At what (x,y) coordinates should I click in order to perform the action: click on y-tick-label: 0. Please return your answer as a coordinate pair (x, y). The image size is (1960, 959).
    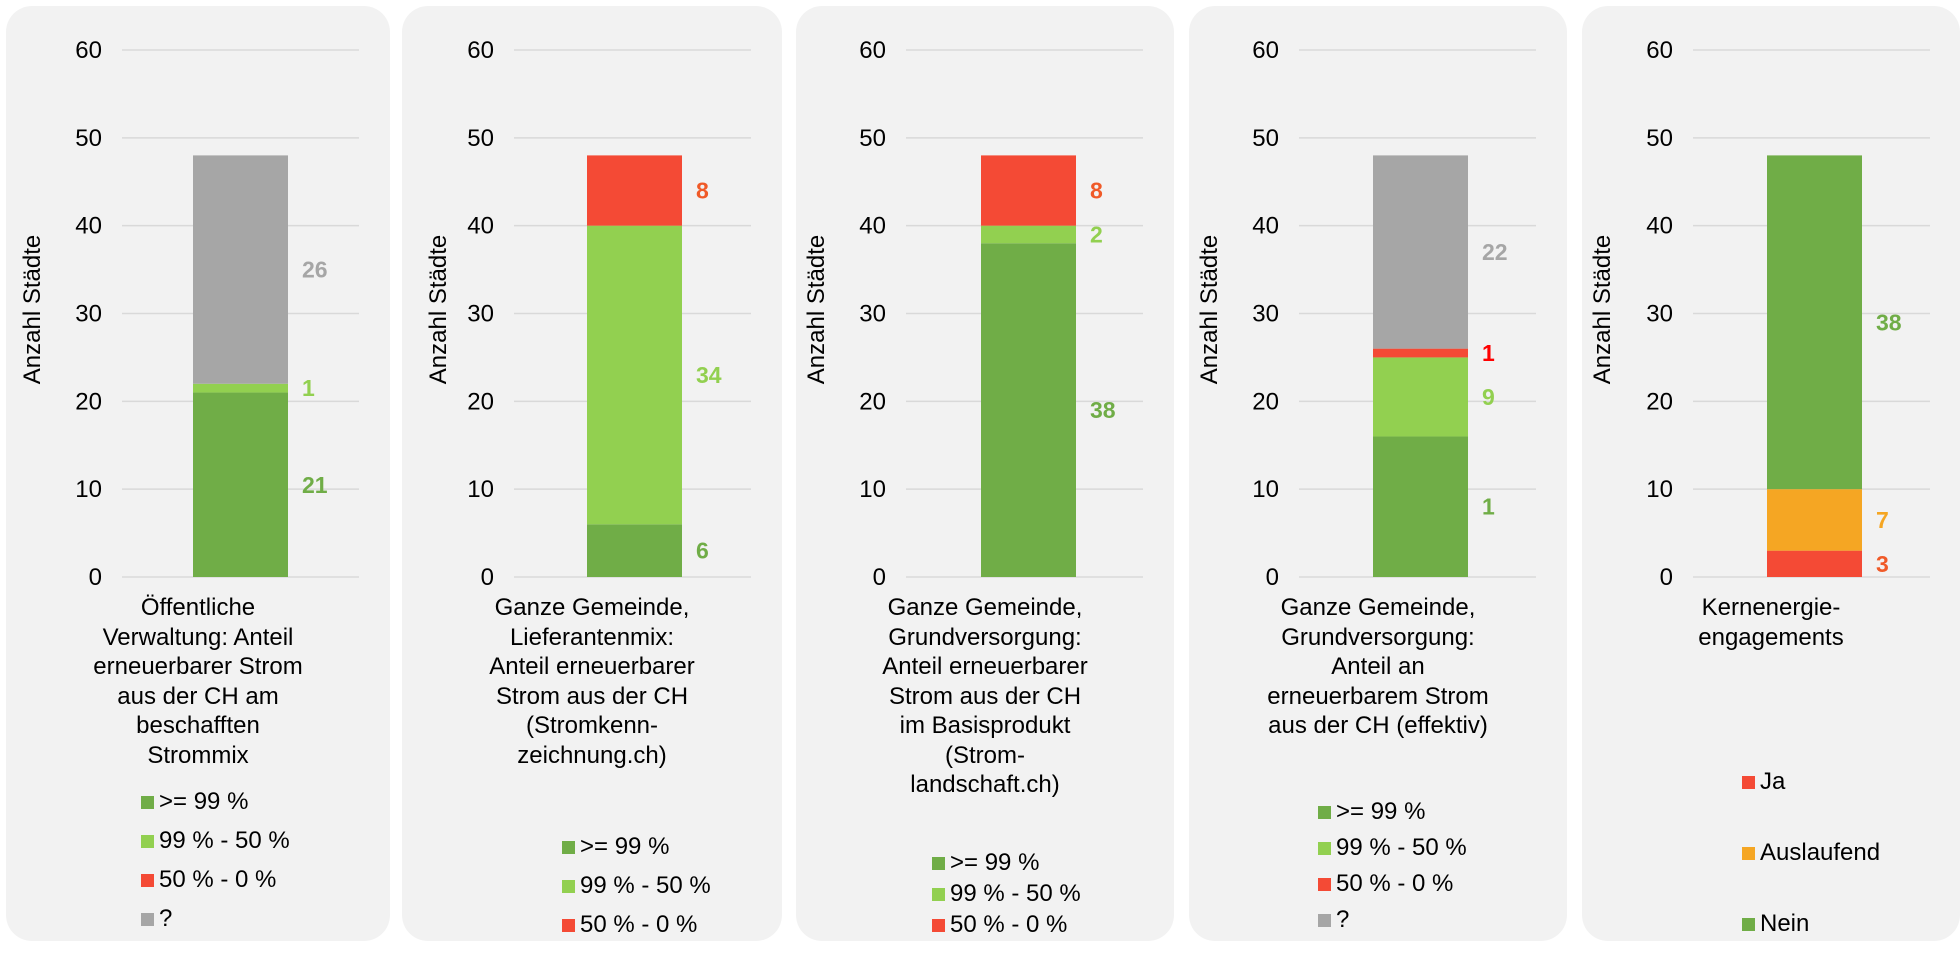
    Looking at the image, I should click on (1272, 577).